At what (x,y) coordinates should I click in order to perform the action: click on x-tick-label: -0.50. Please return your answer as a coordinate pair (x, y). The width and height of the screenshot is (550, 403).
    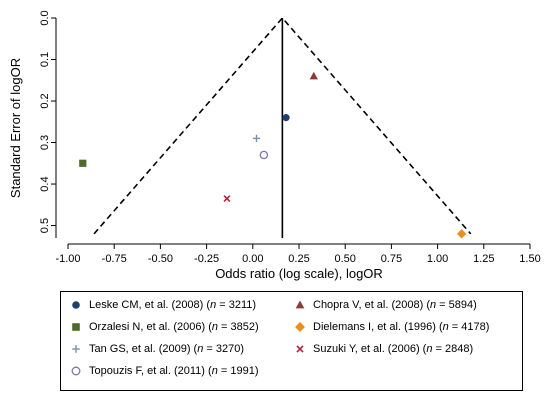
    Looking at the image, I should click on (160, 259).